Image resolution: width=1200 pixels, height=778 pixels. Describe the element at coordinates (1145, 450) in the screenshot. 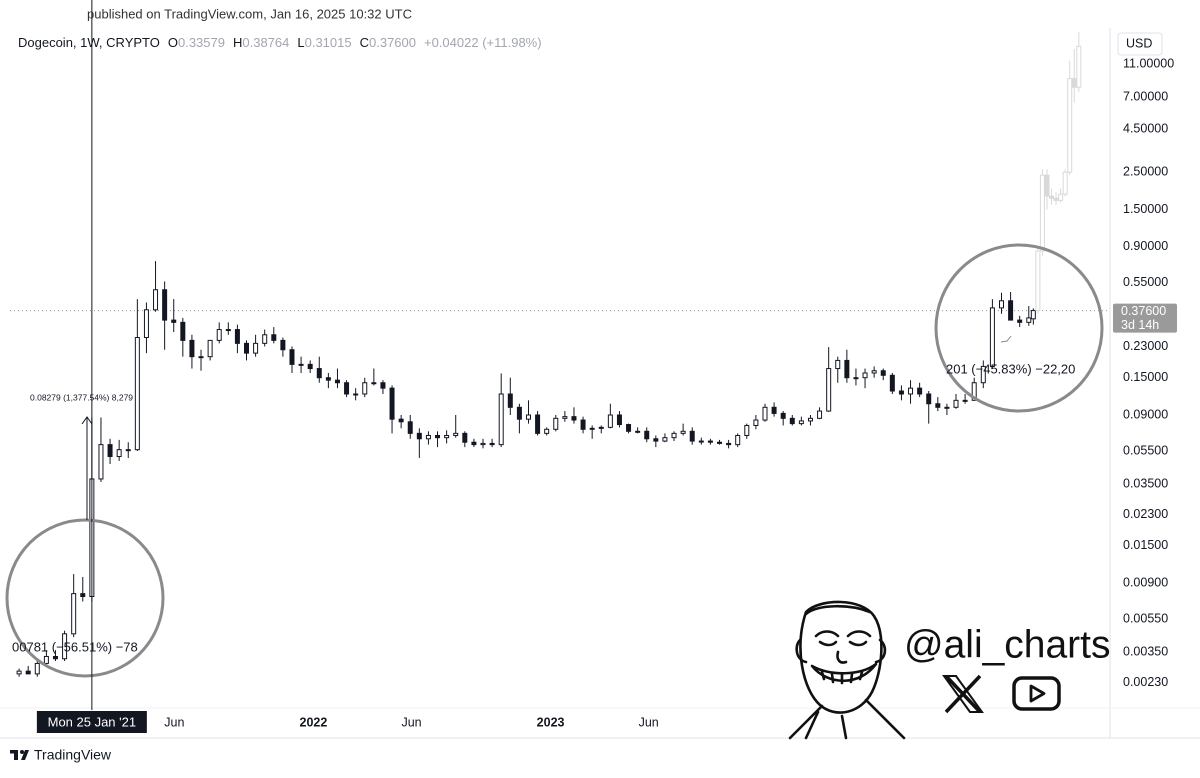

I see `y-tick-label: 0.05500` at that location.